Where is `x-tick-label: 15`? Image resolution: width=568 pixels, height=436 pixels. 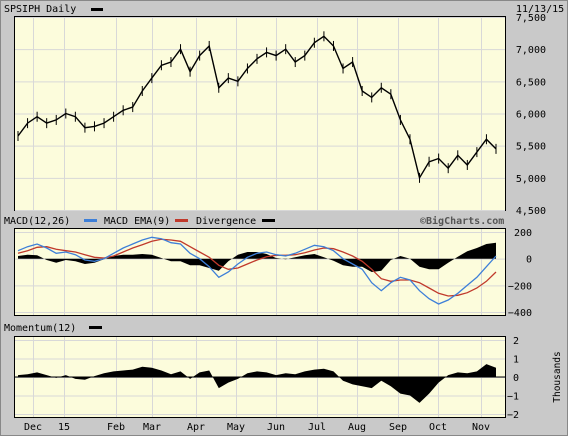
x-tick-label: 15 is located at coordinates (64, 427).